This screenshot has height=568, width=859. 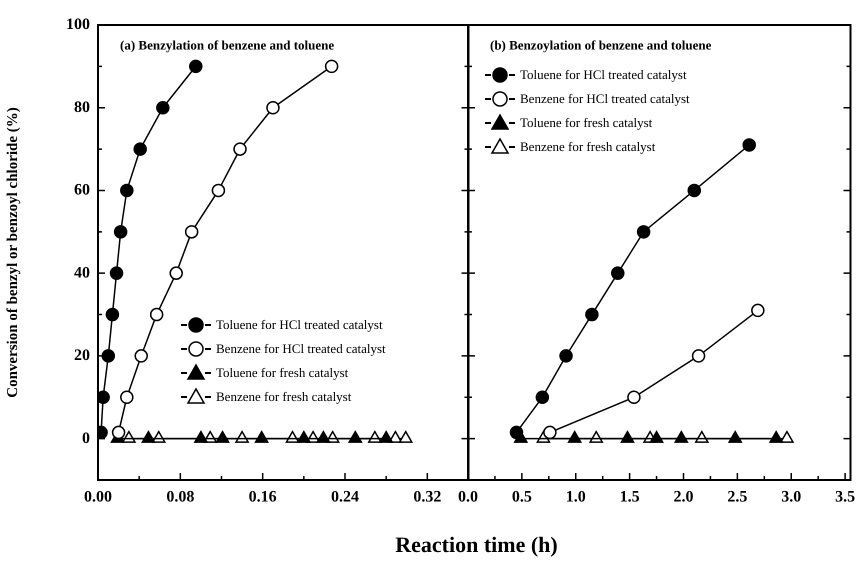 What do you see at coordinates (683, 497) in the screenshot?
I see `x-tick-label: 2.0` at bounding box center [683, 497].